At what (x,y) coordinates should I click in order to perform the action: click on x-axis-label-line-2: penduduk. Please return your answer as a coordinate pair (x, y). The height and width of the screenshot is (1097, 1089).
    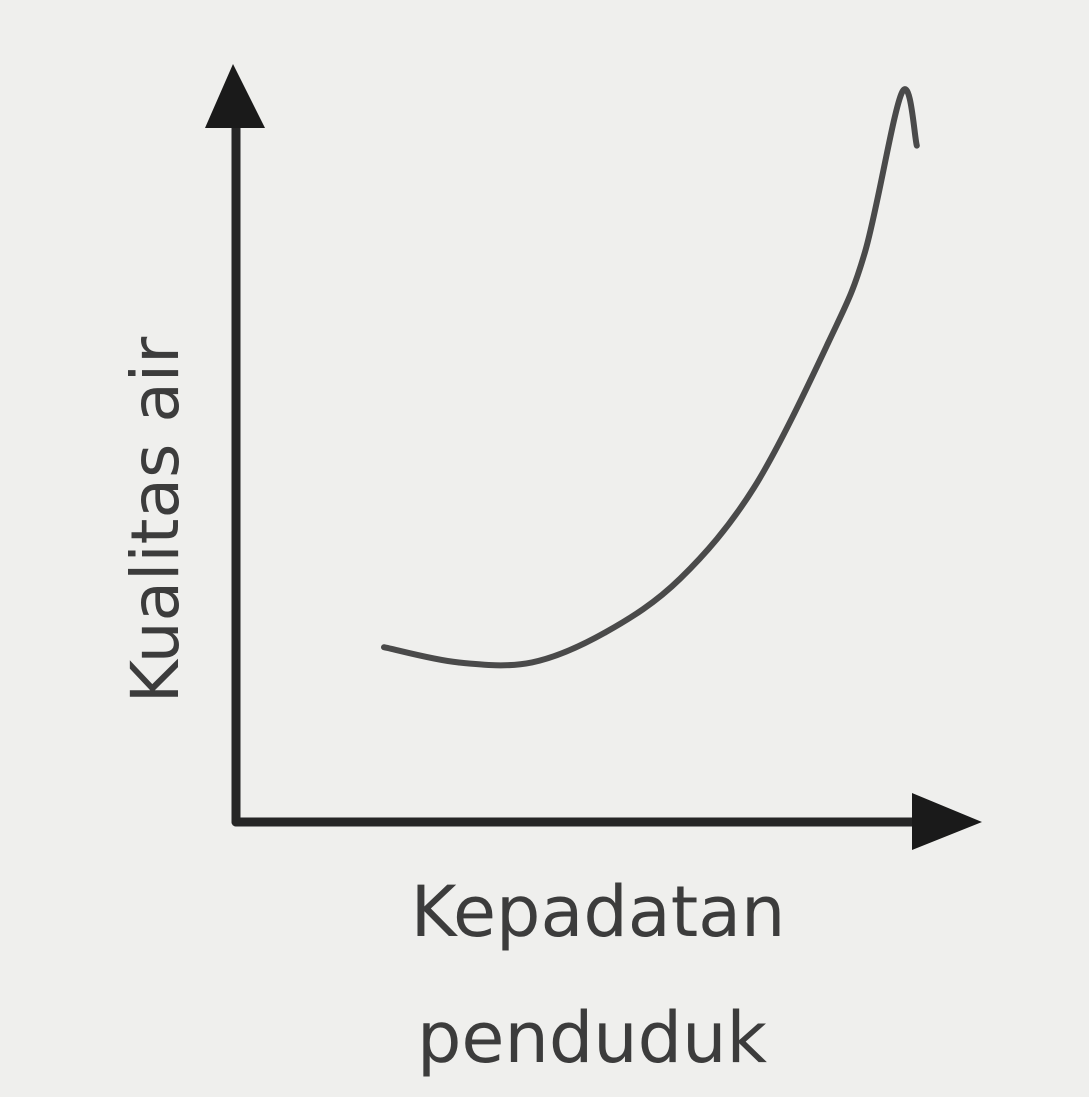
    Looking at the image, I should click on (592, 1038).